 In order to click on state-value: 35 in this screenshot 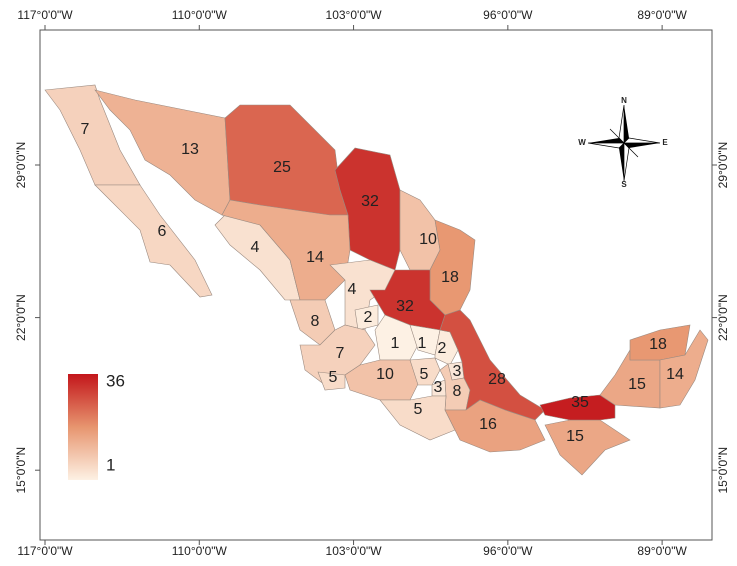, I will do `click(580, 402)`.